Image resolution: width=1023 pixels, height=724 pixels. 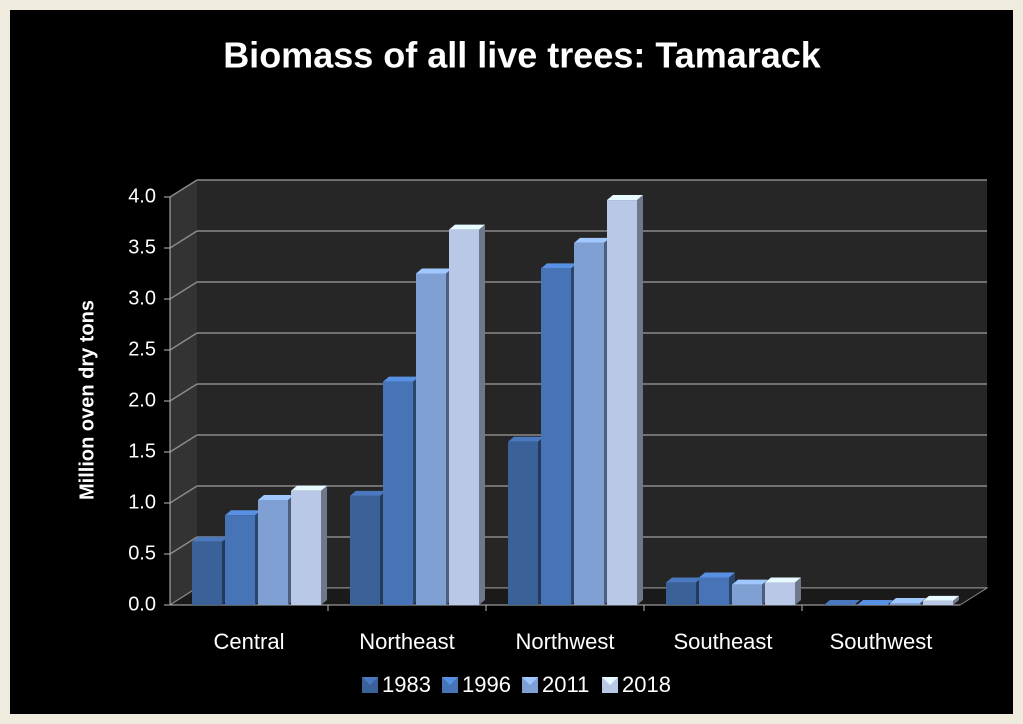 I want to click on x-tick-label: Southwest, so click(x=881, y=641).